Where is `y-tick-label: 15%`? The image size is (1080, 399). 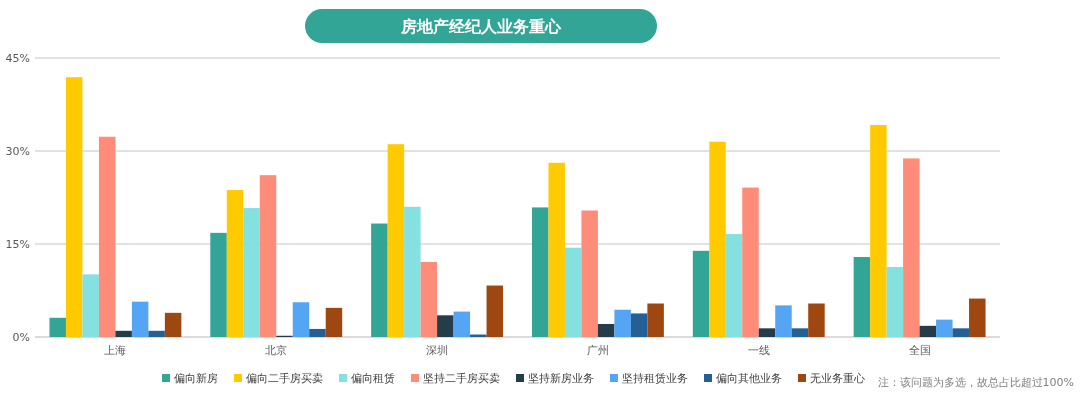 y-tick-label: 15% is located at coordinates (17, 244).